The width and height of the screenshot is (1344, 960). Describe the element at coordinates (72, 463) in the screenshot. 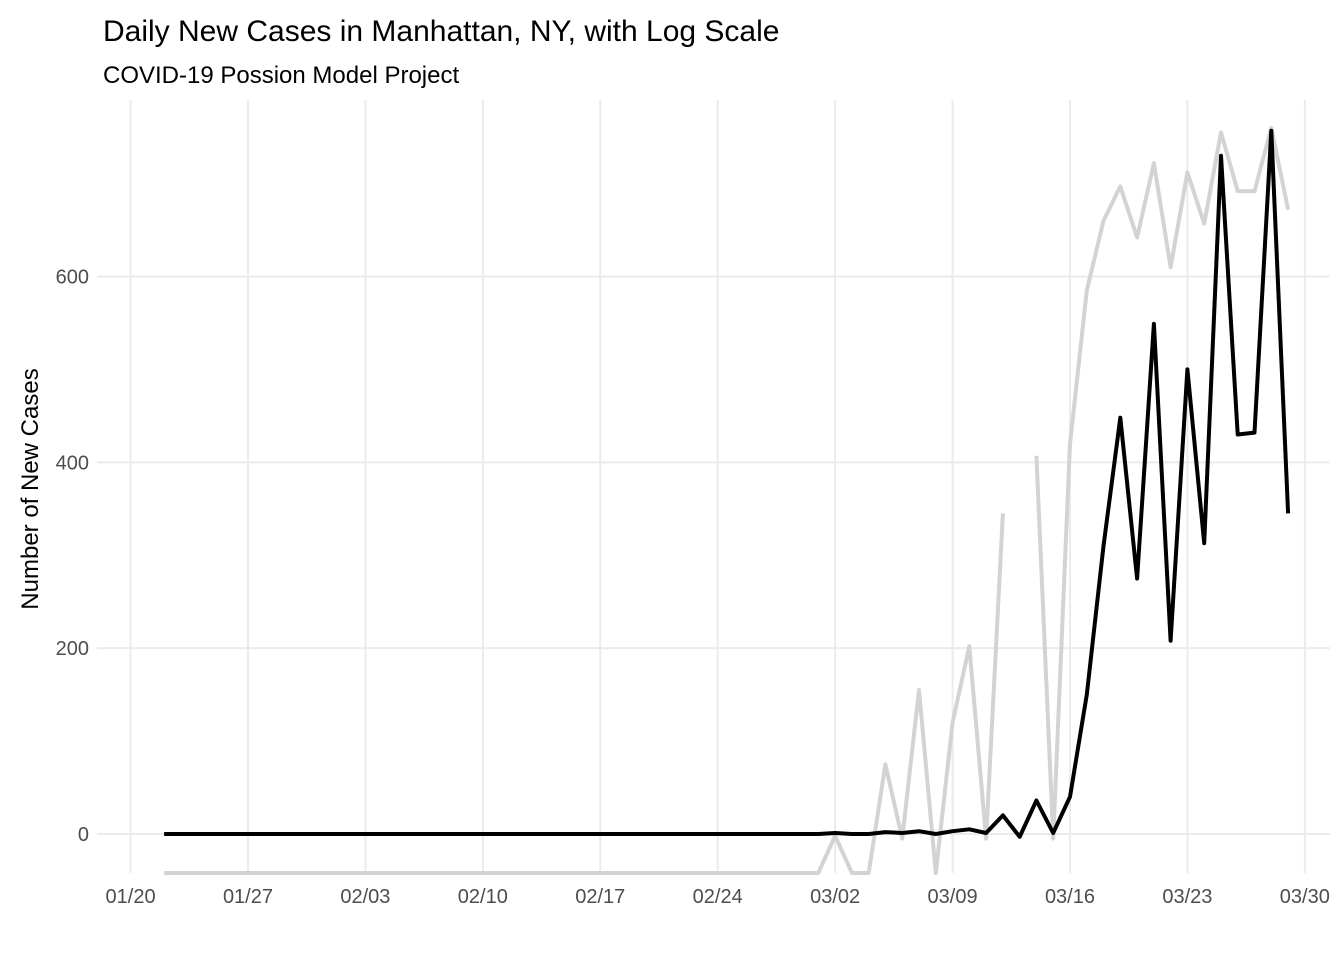

I see `y-tick-label: 400` at that location.